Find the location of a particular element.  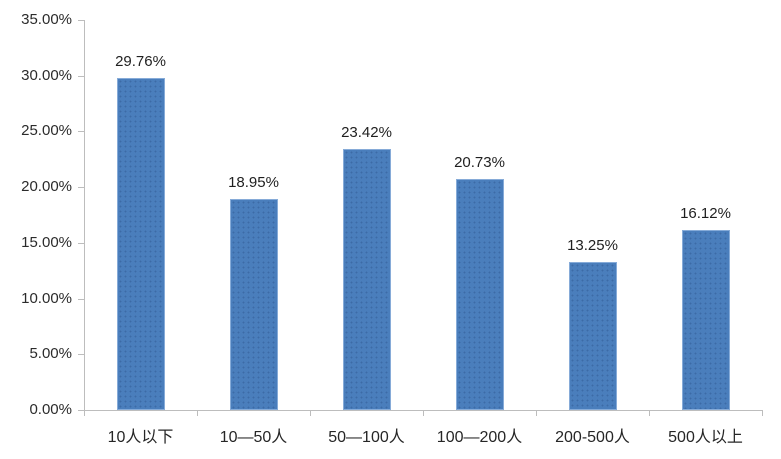

x-axis-category-label: 100—200人 is located at coordinates (479, 437).